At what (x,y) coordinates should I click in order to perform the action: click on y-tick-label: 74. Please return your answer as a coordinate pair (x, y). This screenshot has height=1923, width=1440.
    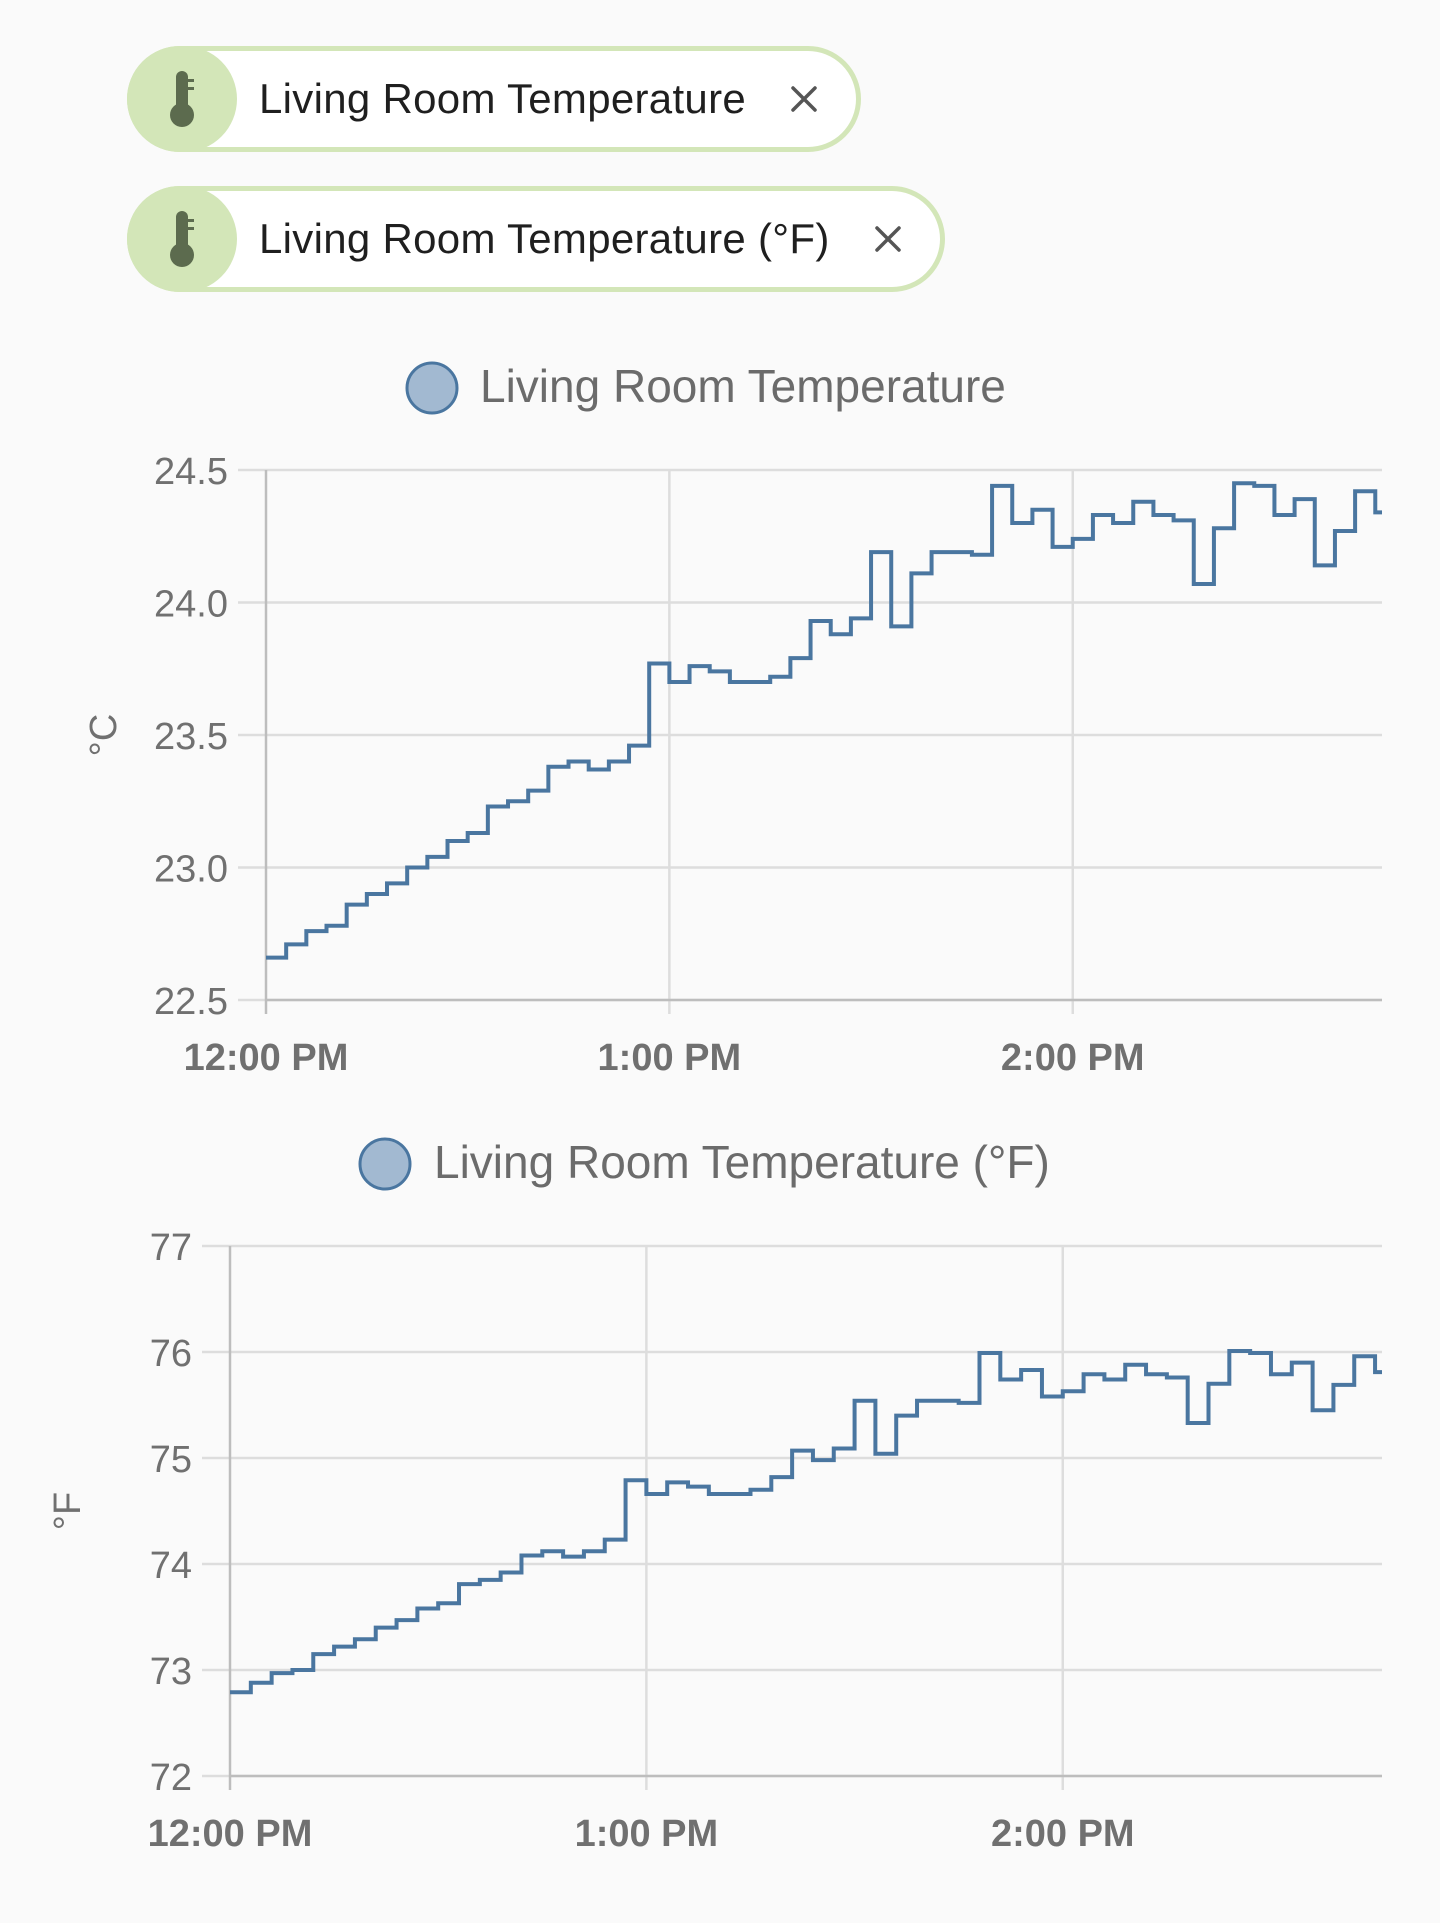
    Looking at the image, I should click on (171, 1566).